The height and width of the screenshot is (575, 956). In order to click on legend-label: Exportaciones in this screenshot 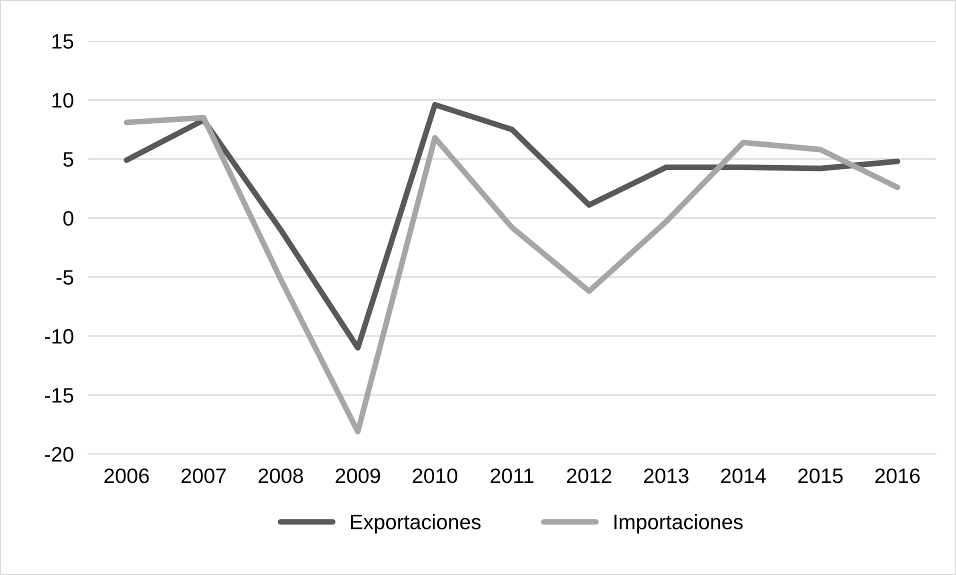, I will do `click(416, 524)`.